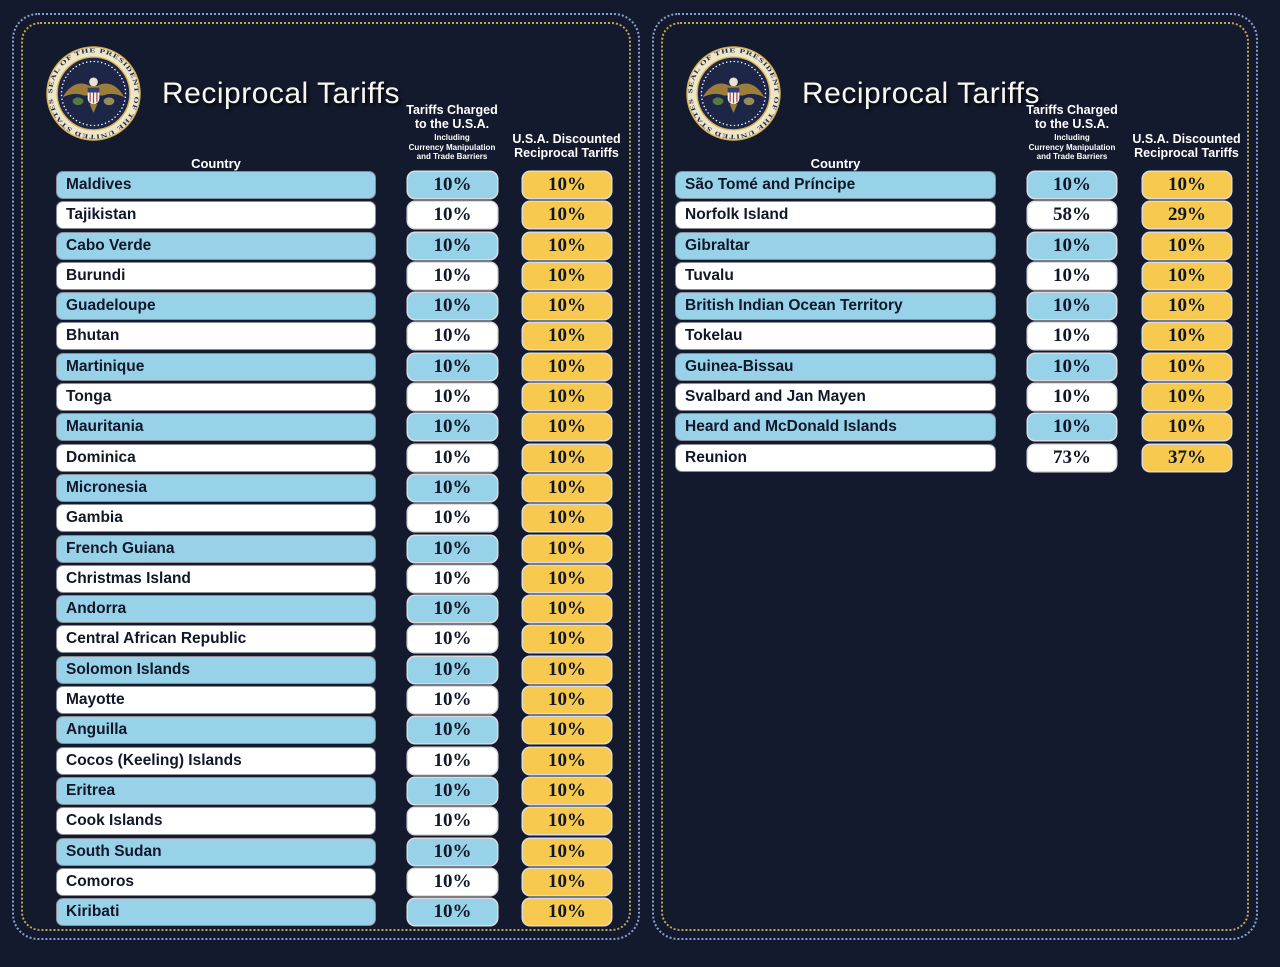 The image size is (1280, 967). I want to click on table-row: Mayotte 10% 10%, so click(326, 700).